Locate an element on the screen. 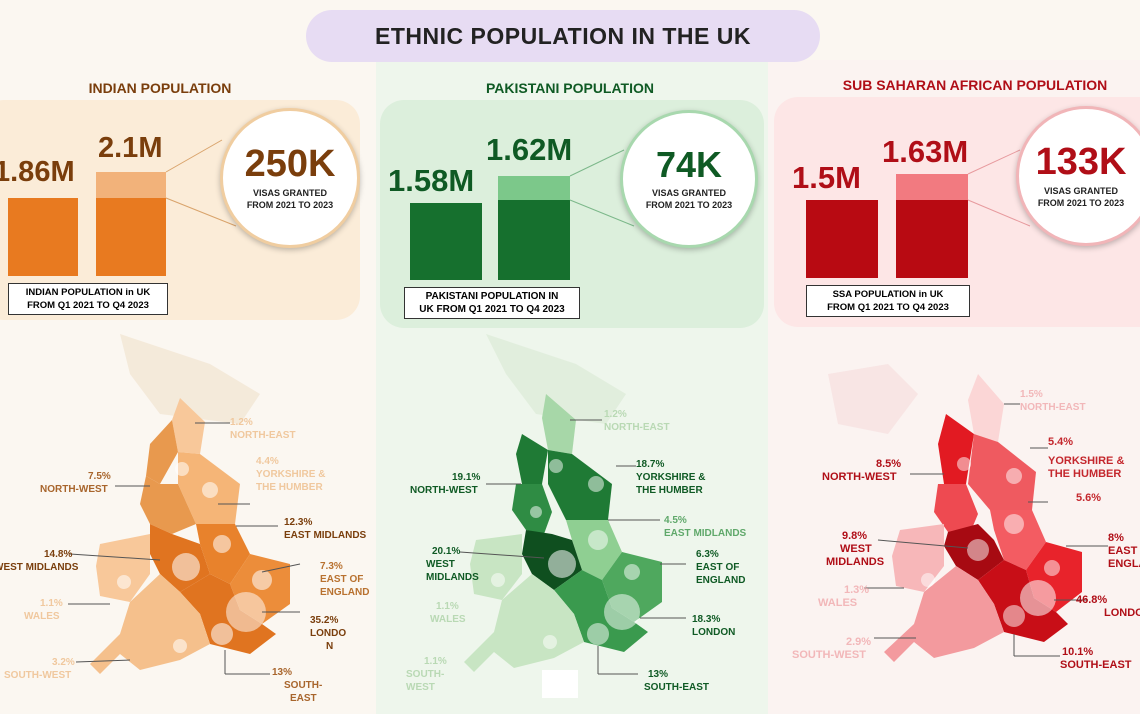 The image size is (1140, 714). ssa-label-yorkshire: 5.4% YORKSHIRE & THE HUMBER is located at coordinates (1086, 458).